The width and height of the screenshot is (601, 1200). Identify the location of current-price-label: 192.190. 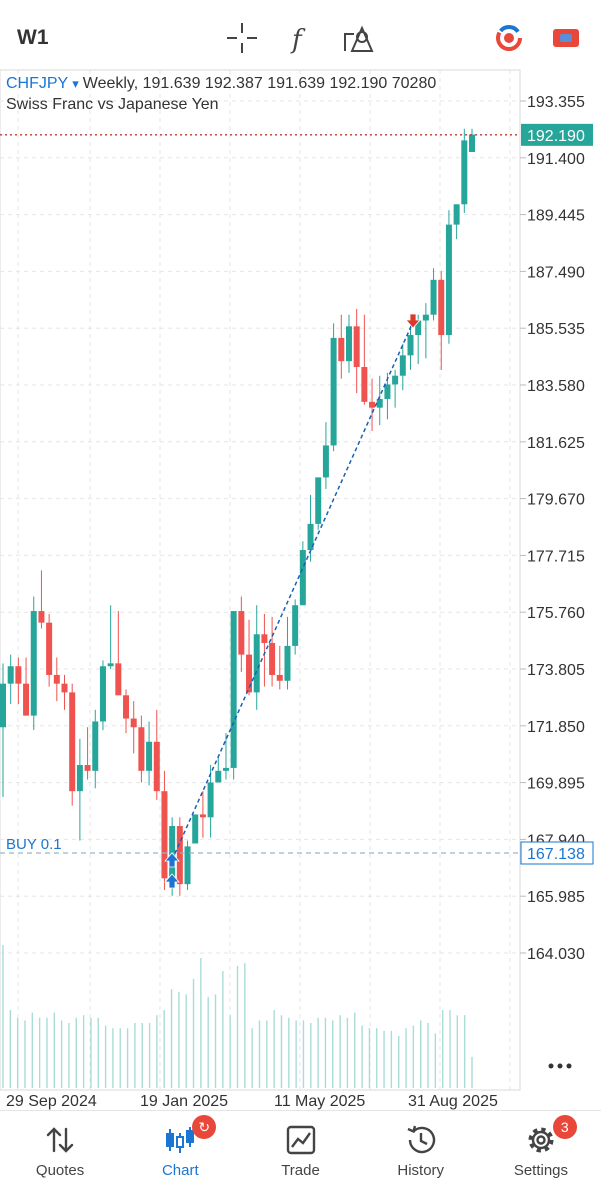
(556, 136).